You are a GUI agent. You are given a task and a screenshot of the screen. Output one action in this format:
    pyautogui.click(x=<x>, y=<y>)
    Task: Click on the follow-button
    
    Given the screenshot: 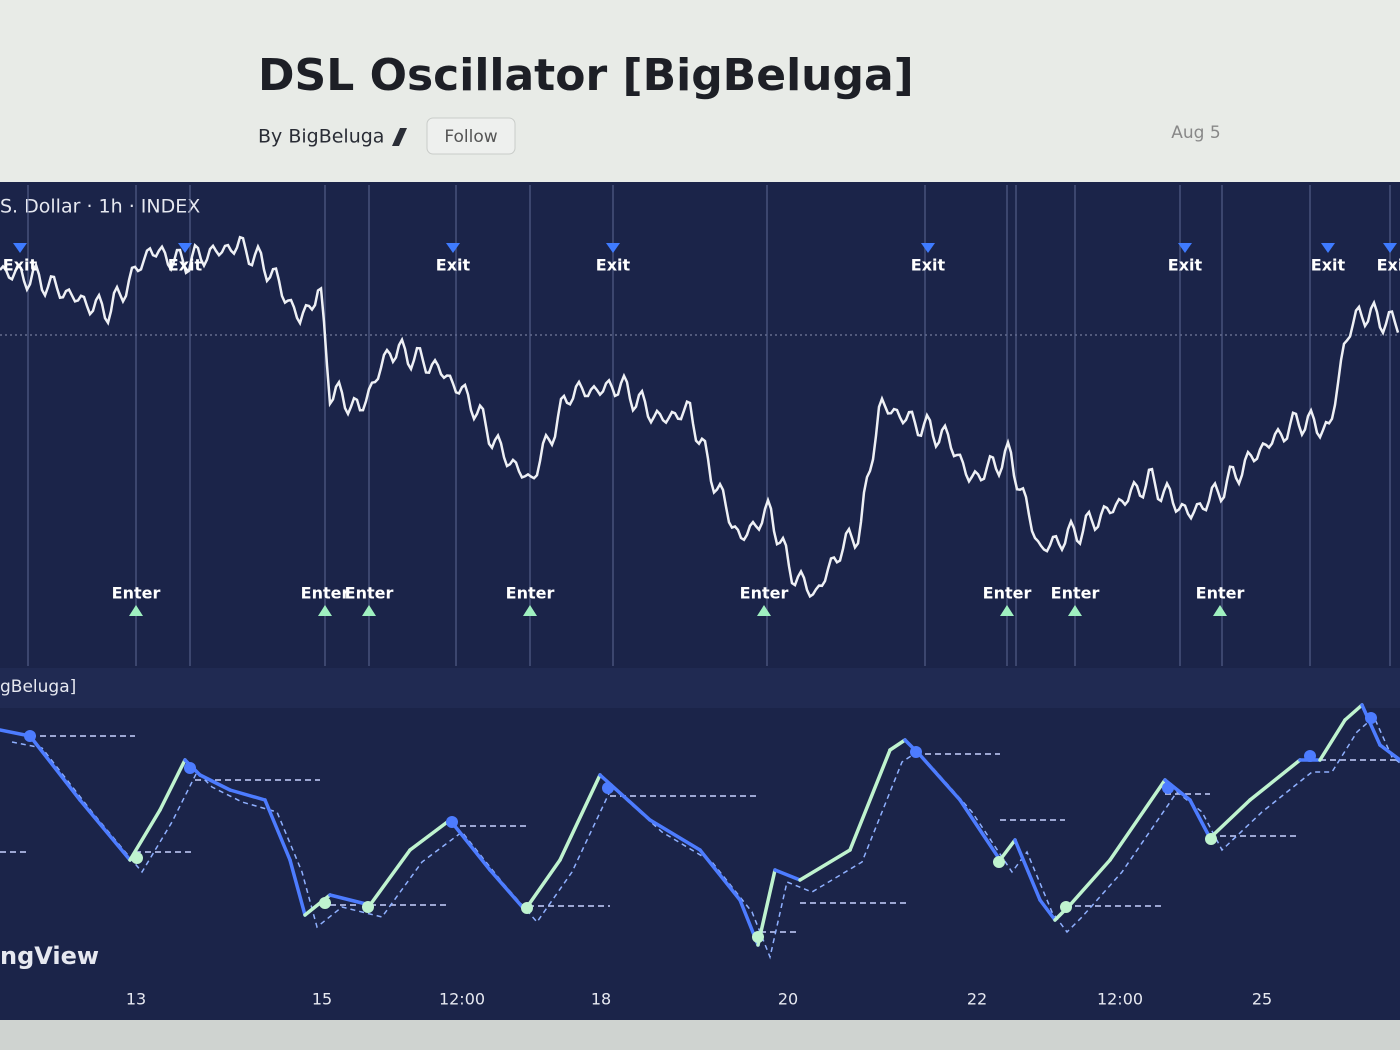 What is the action you would take?
    pyautogui.click(x=471, y=136)
    